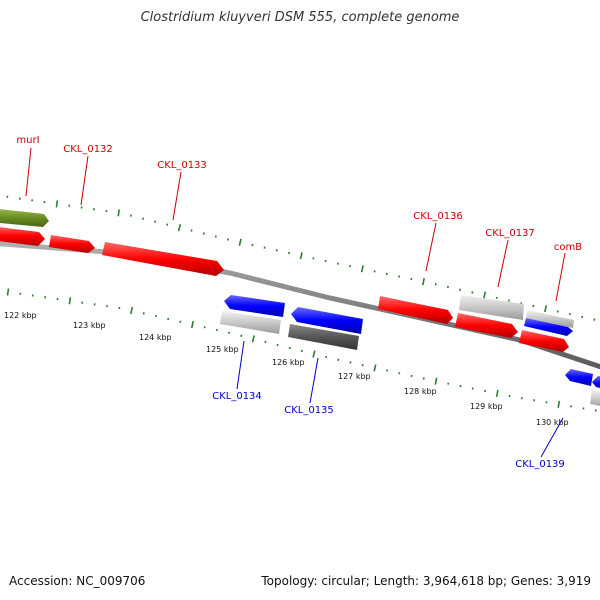 This screenshot has height=600, width=600. What do you see at coordinates (309, 410) in the screenshot?
I see `gene-label-CKL_0135: CKL_0135` at bounding box center [309, 410].